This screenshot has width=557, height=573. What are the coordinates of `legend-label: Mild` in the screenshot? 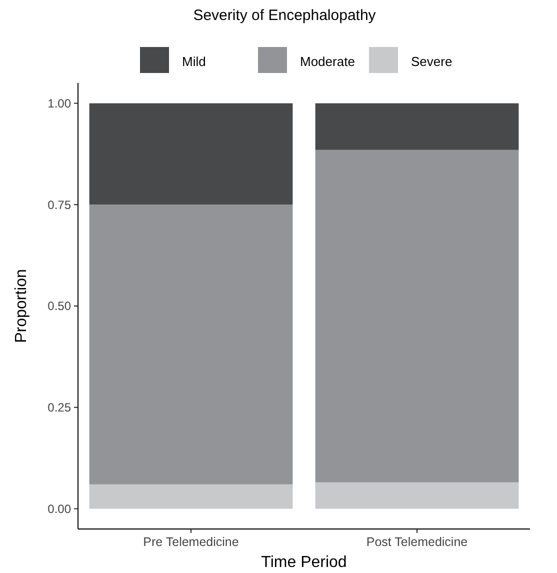 It's located at (194, 61).